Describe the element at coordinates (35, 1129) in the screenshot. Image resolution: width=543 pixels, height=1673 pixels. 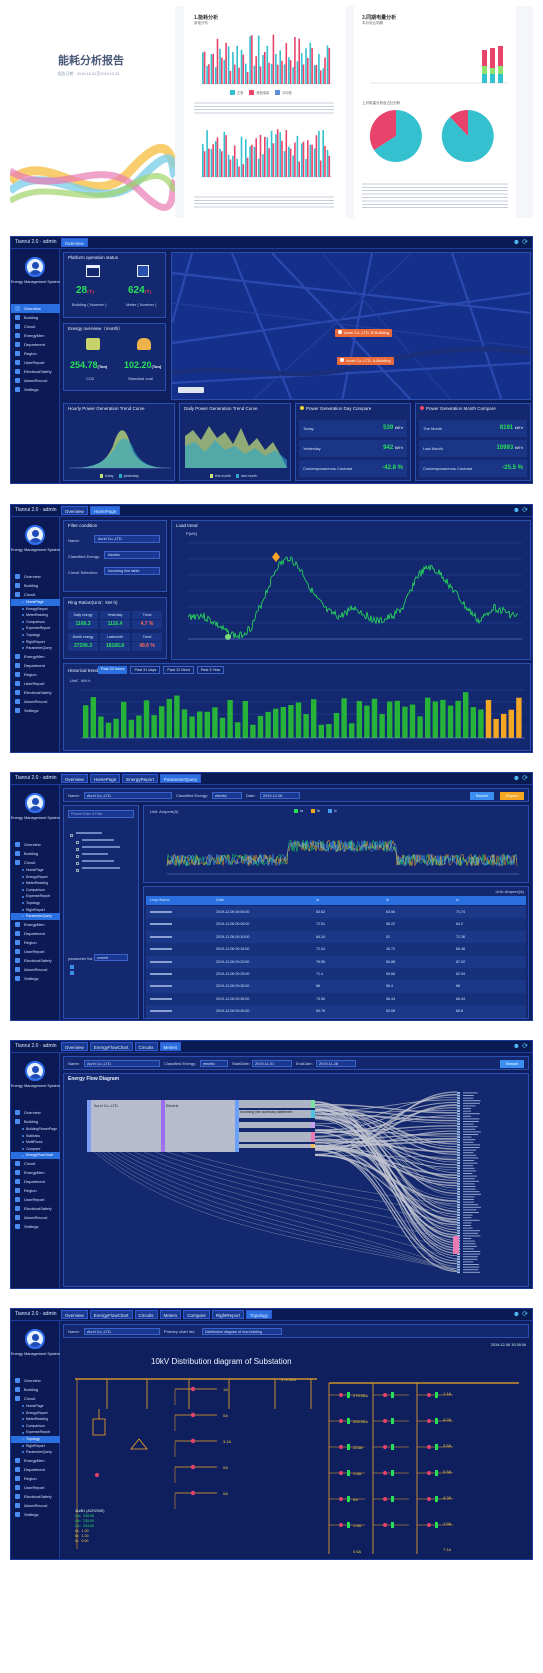
I see `sidebar-item-buildingflowerpage: BuildingFlowerPage` at that location.